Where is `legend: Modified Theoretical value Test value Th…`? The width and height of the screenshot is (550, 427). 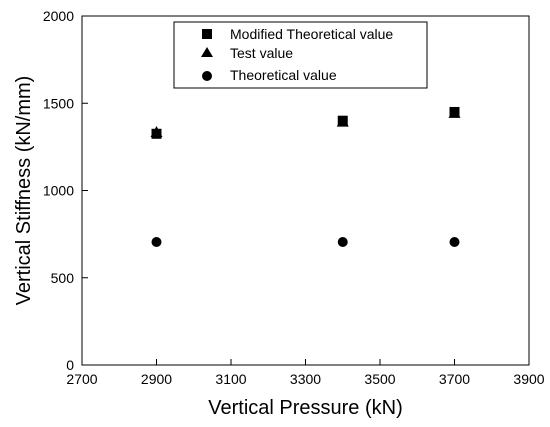
legend: Modified Theoretical value Test value Th… is located at coordinates (300, 55).